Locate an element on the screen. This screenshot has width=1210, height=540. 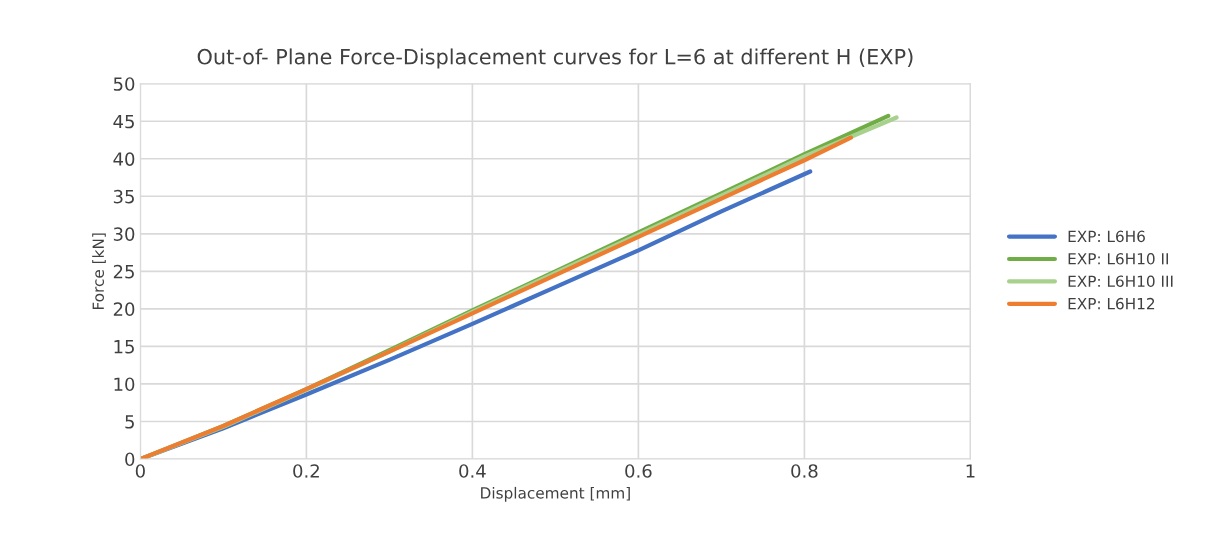
y-tick-label: 35 is located at coordinates (123, 196).